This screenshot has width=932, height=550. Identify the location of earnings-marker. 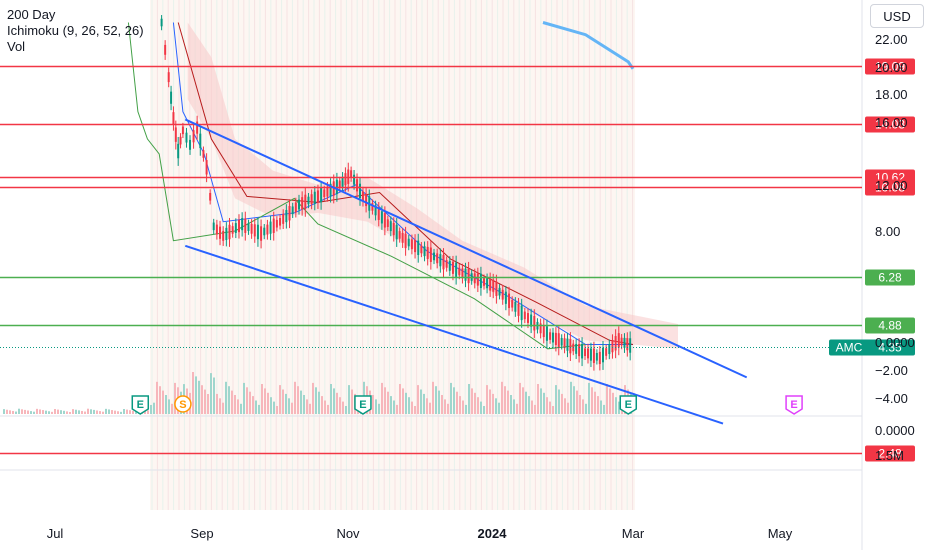
(794, 405).